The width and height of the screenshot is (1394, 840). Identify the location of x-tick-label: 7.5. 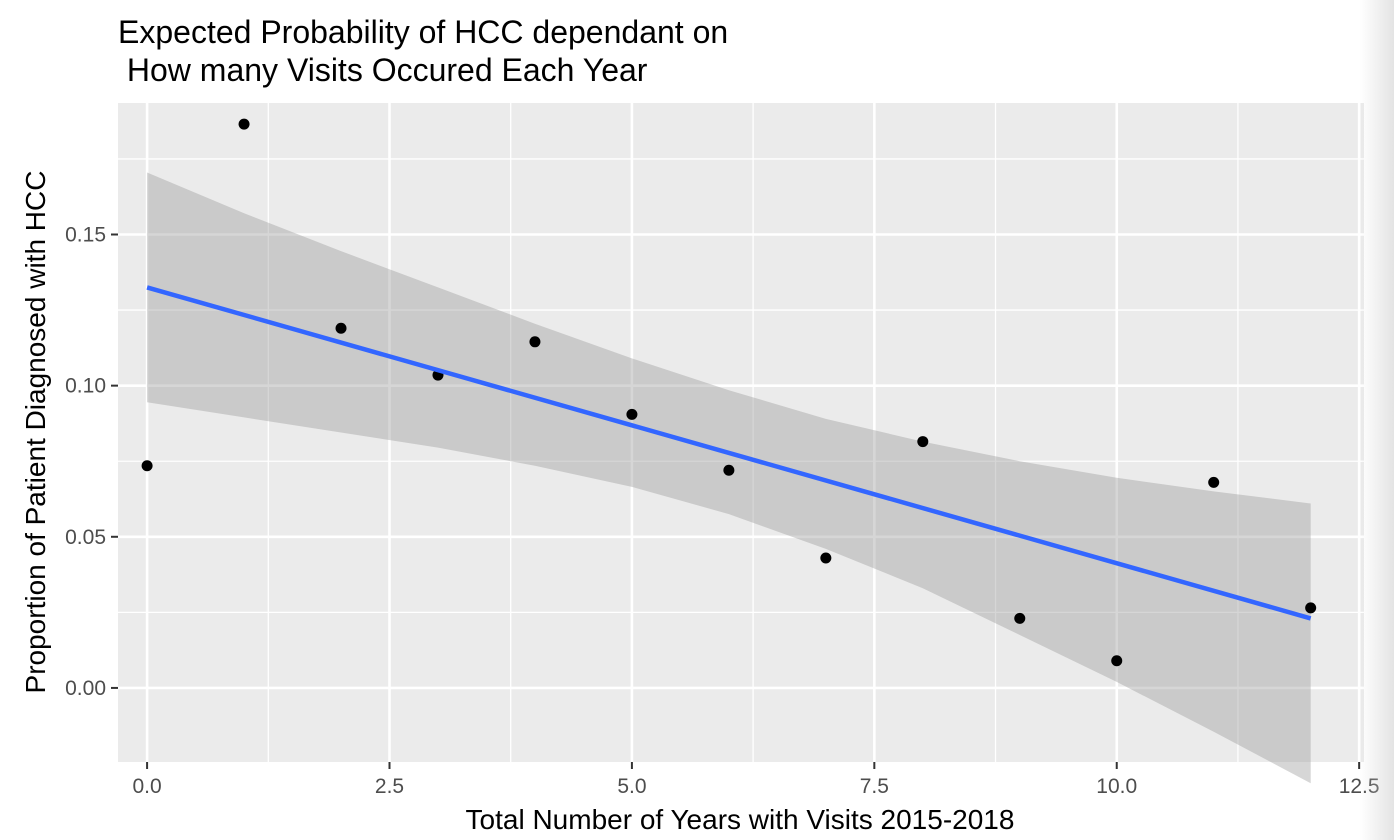
(874, 786).